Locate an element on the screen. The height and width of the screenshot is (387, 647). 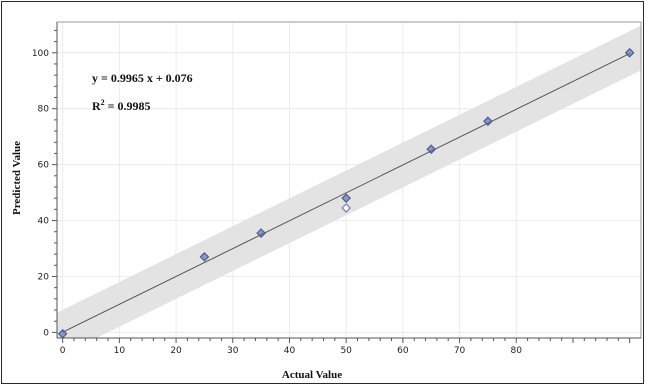
r-squared-label: R2 = 0.9985 is located at coordinates (121, 105).